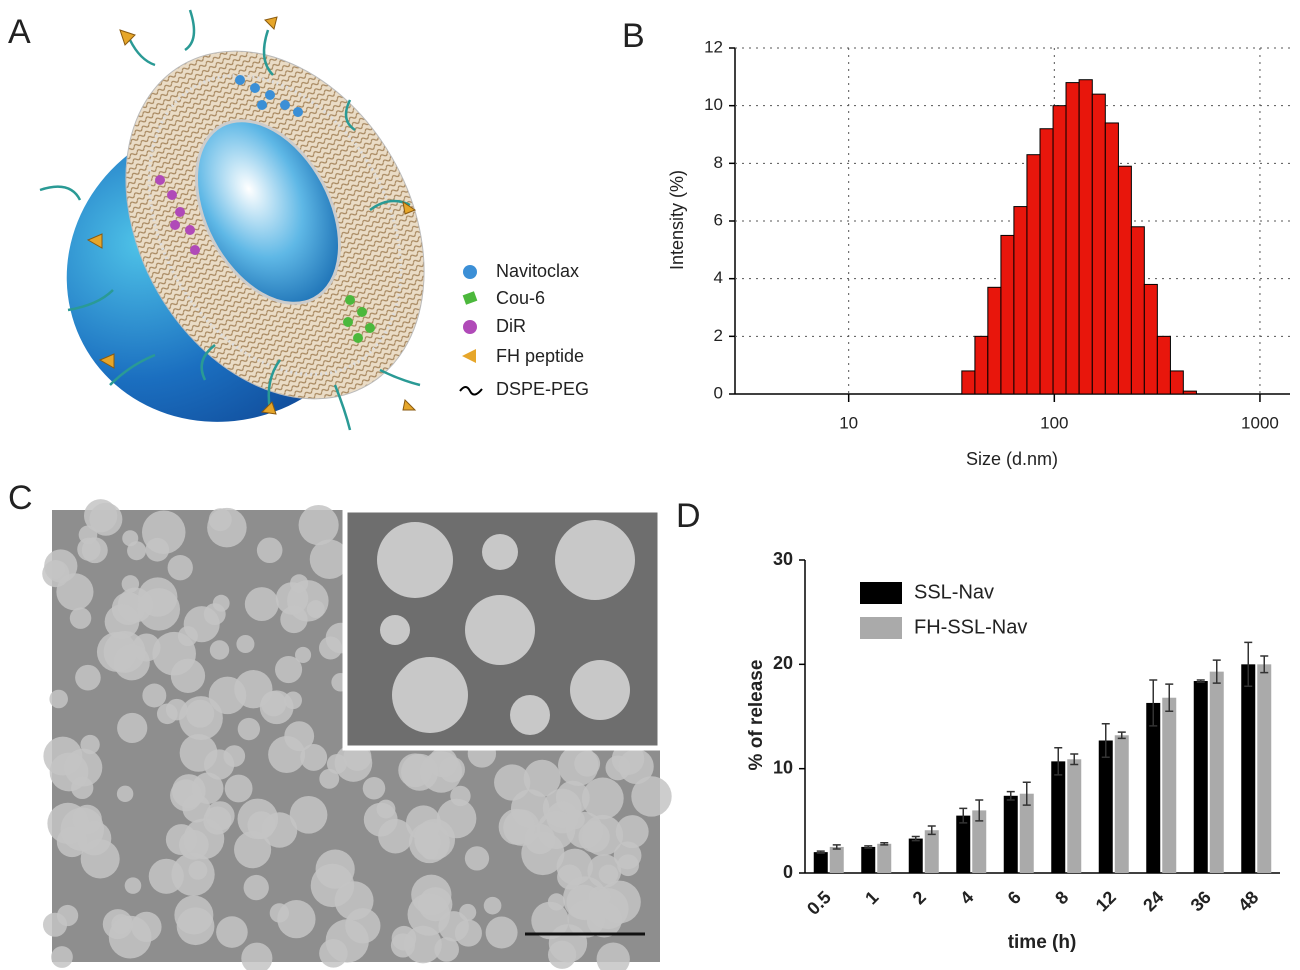  What do you see at coordinates (713, 46) in the screenshot?
I see `y-tick-label: 12` at bounding box center [713, 46].